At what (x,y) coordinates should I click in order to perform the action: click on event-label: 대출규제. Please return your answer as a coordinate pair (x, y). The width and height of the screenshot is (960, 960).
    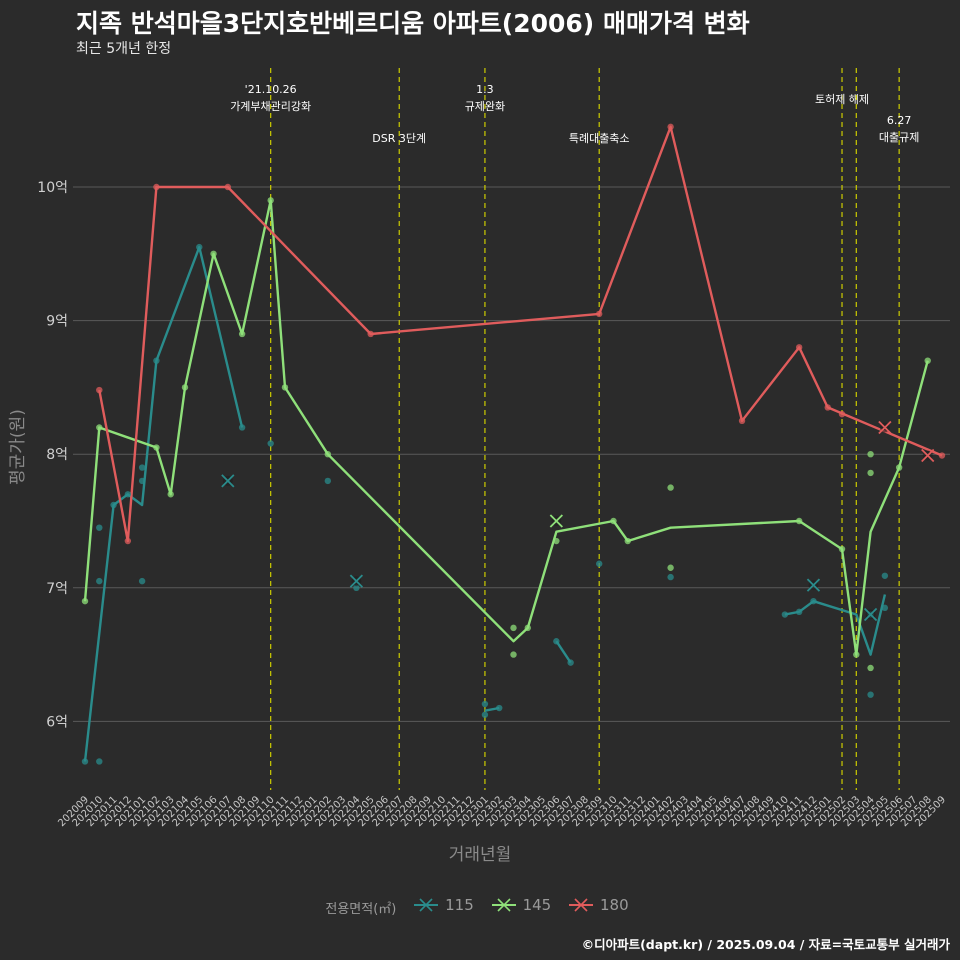
    Looking at the image, I should click on (899, 137).